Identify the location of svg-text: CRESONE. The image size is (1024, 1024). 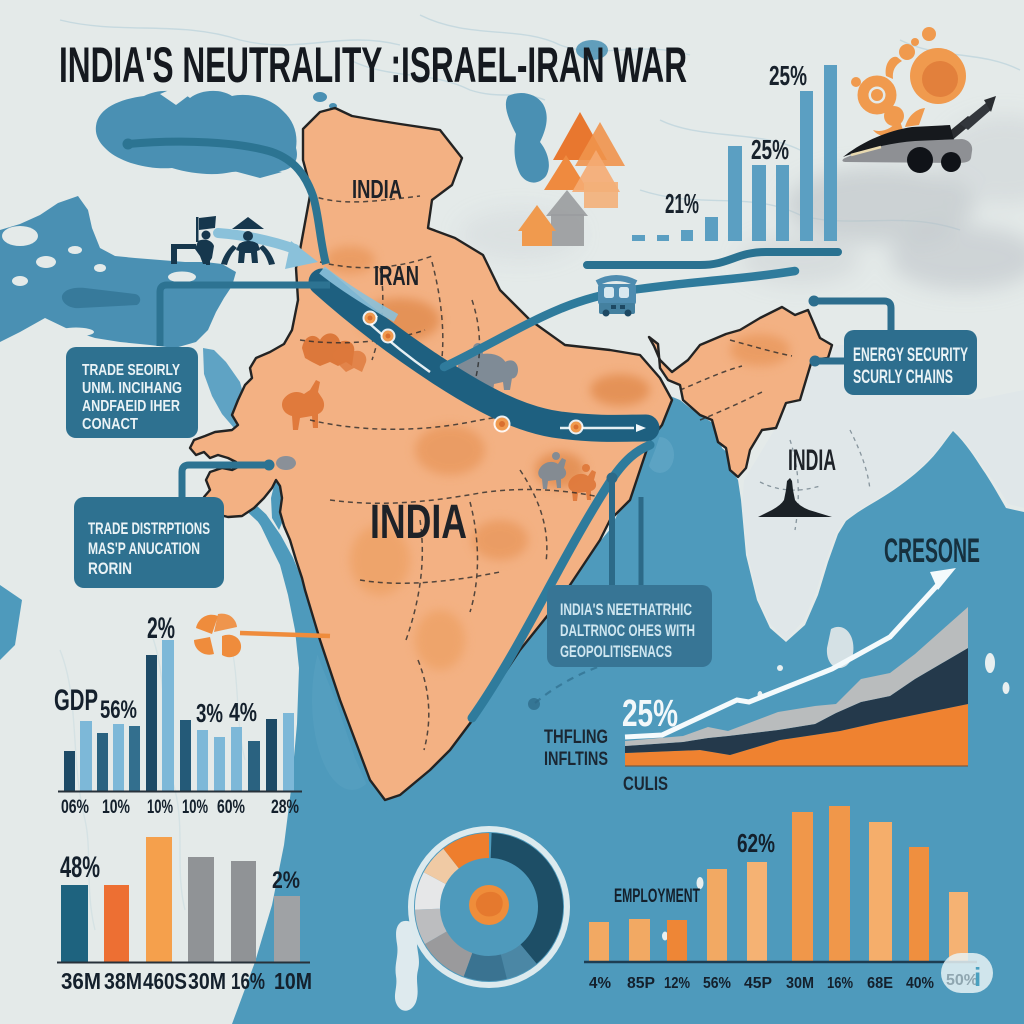
(932, 551).